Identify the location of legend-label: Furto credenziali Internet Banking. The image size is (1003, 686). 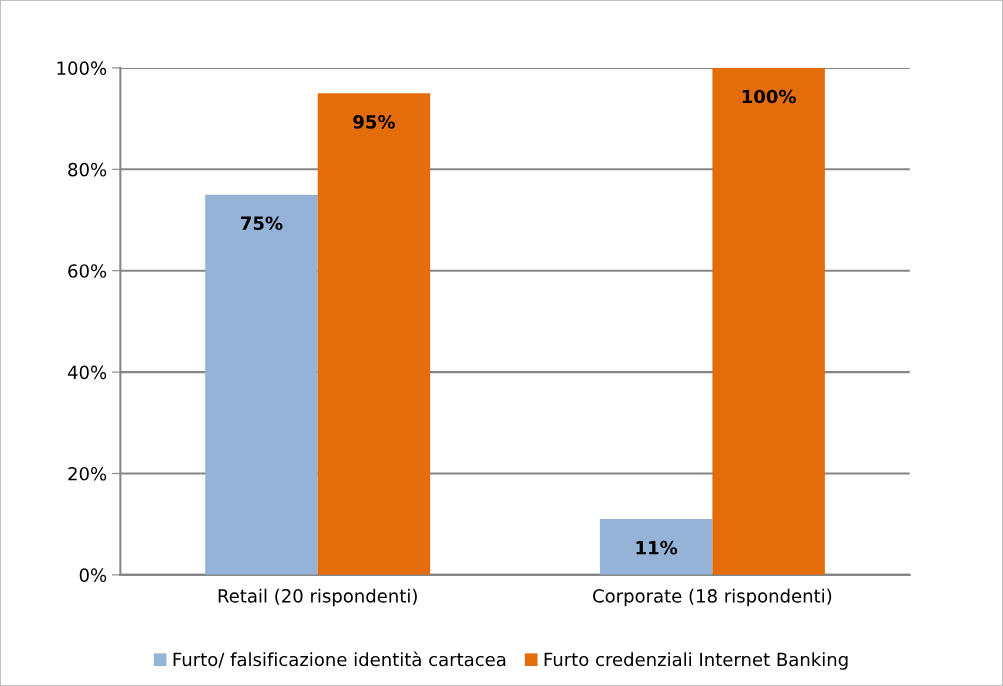
(696, 661).